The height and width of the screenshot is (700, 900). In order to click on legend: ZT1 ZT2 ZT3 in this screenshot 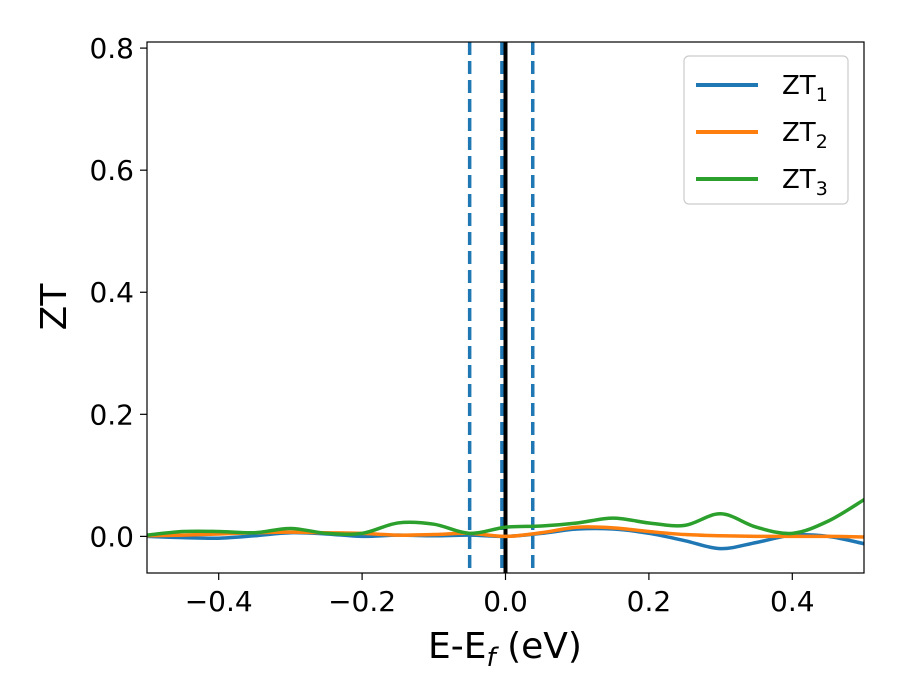, I will do `click(766, 130)`.